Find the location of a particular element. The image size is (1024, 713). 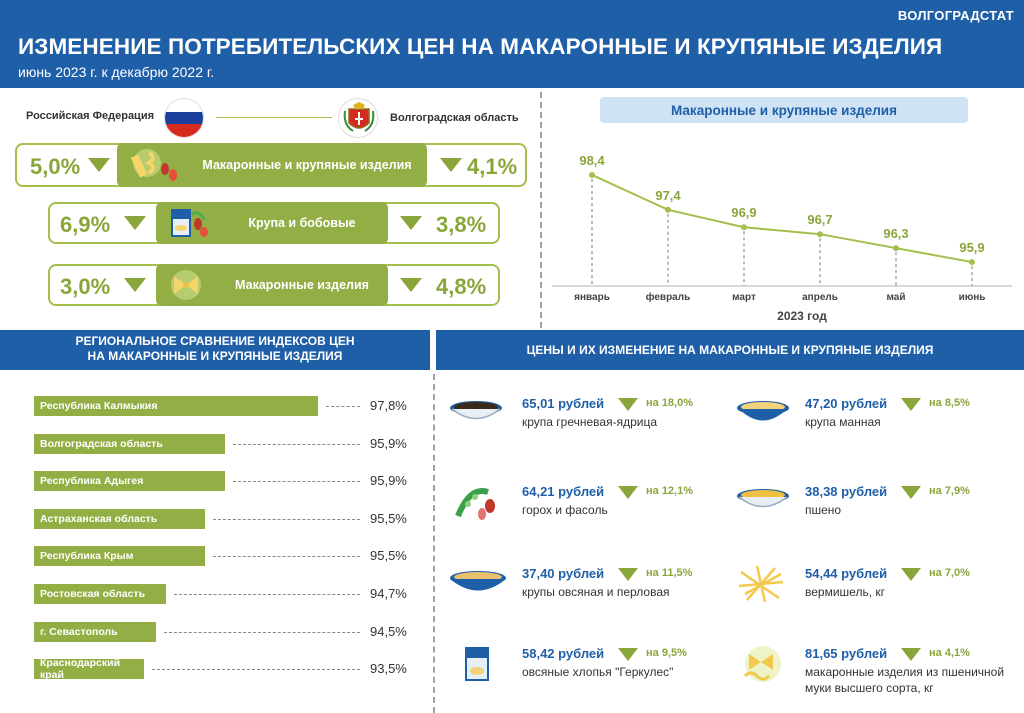

price-change: на 8,5% is located at coordinates (949, 403).